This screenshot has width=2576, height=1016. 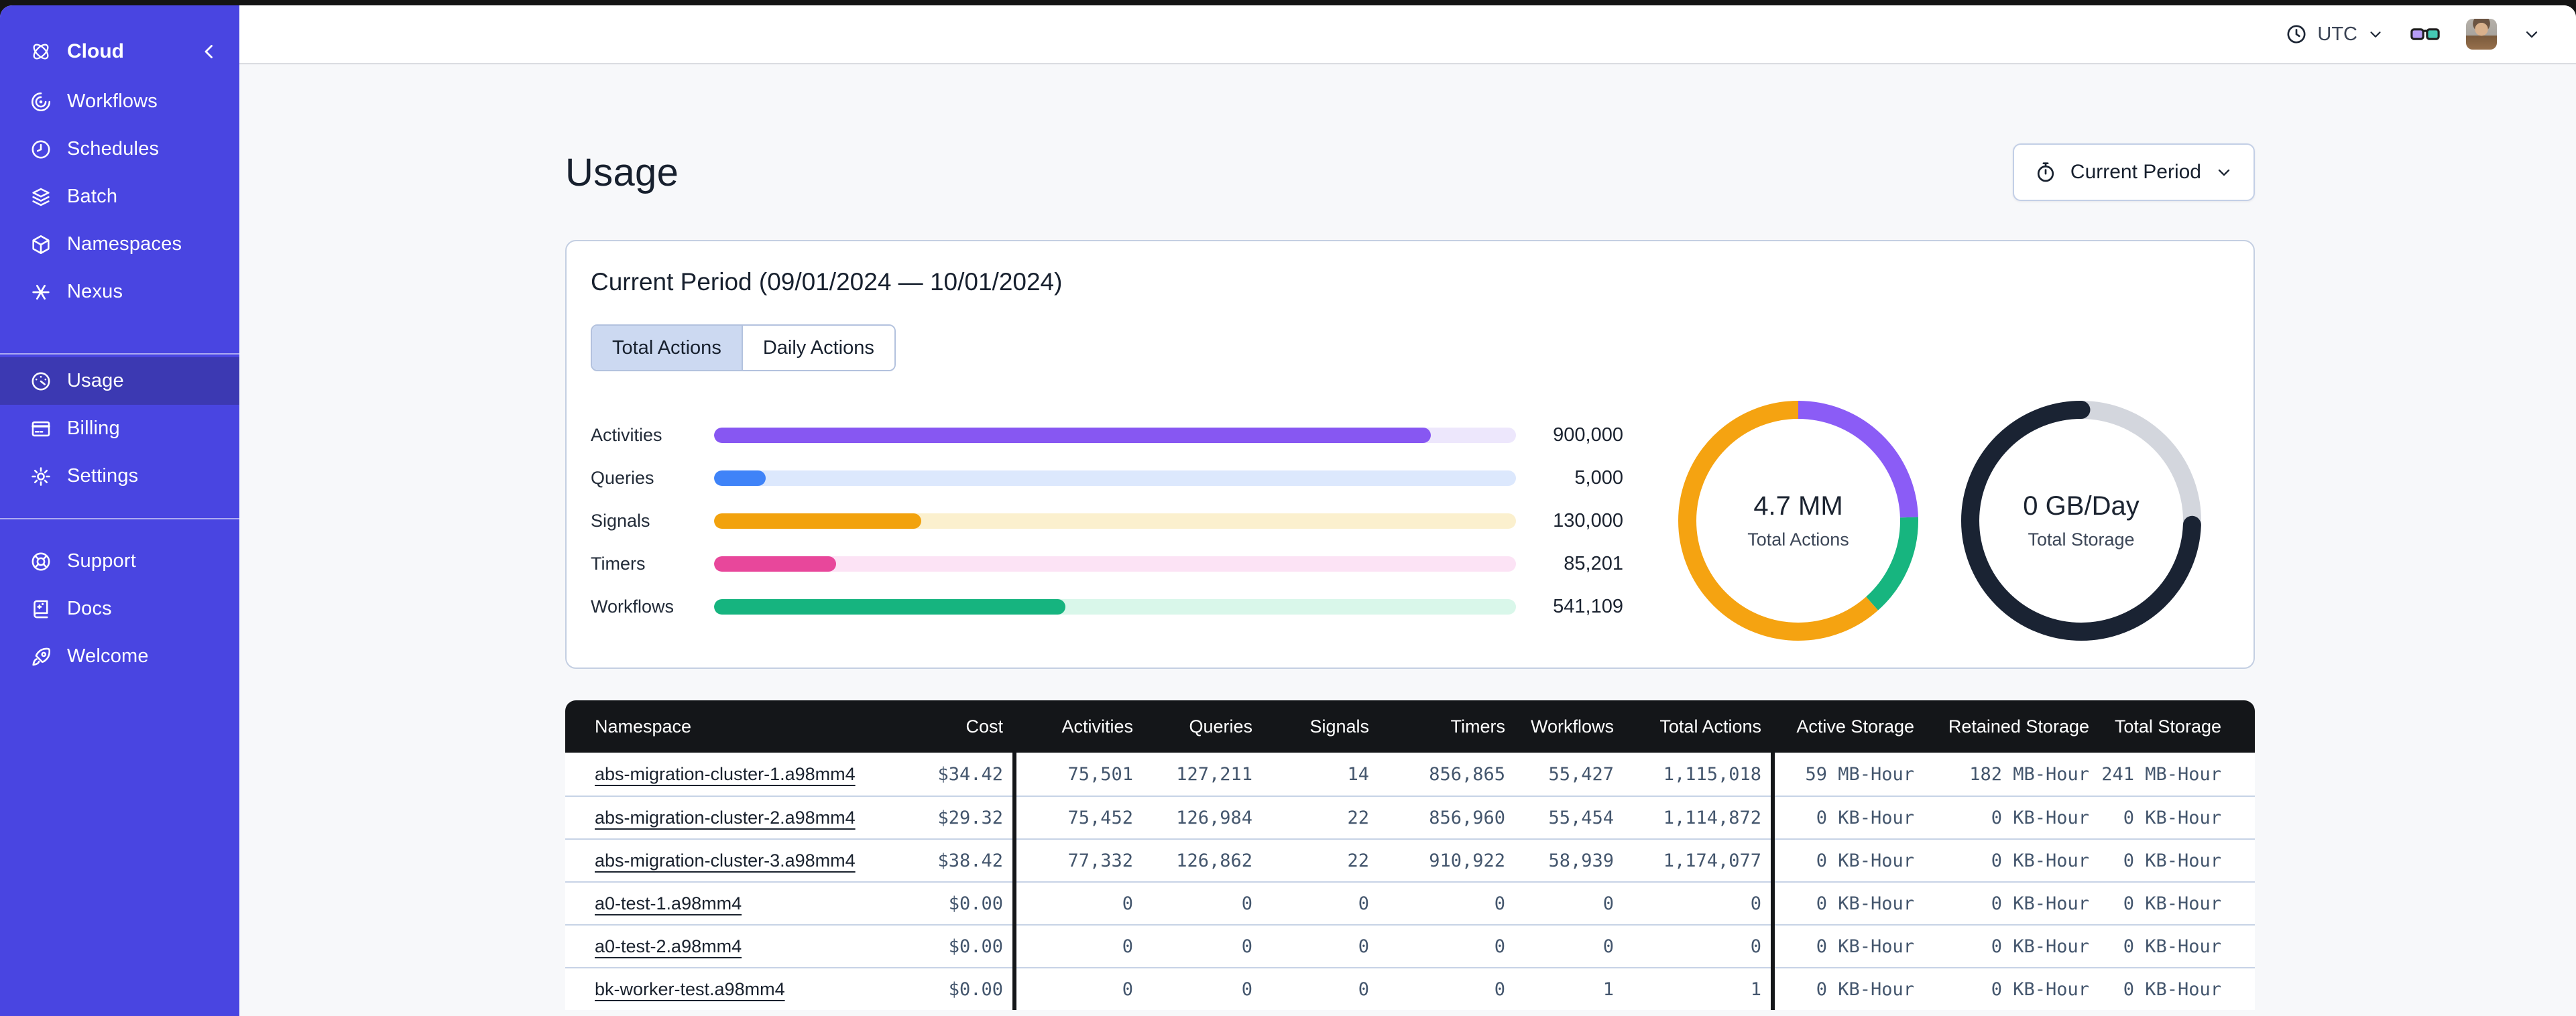 I want to click on sidebar-item-settings: Settings, so click(x=119, y=476).